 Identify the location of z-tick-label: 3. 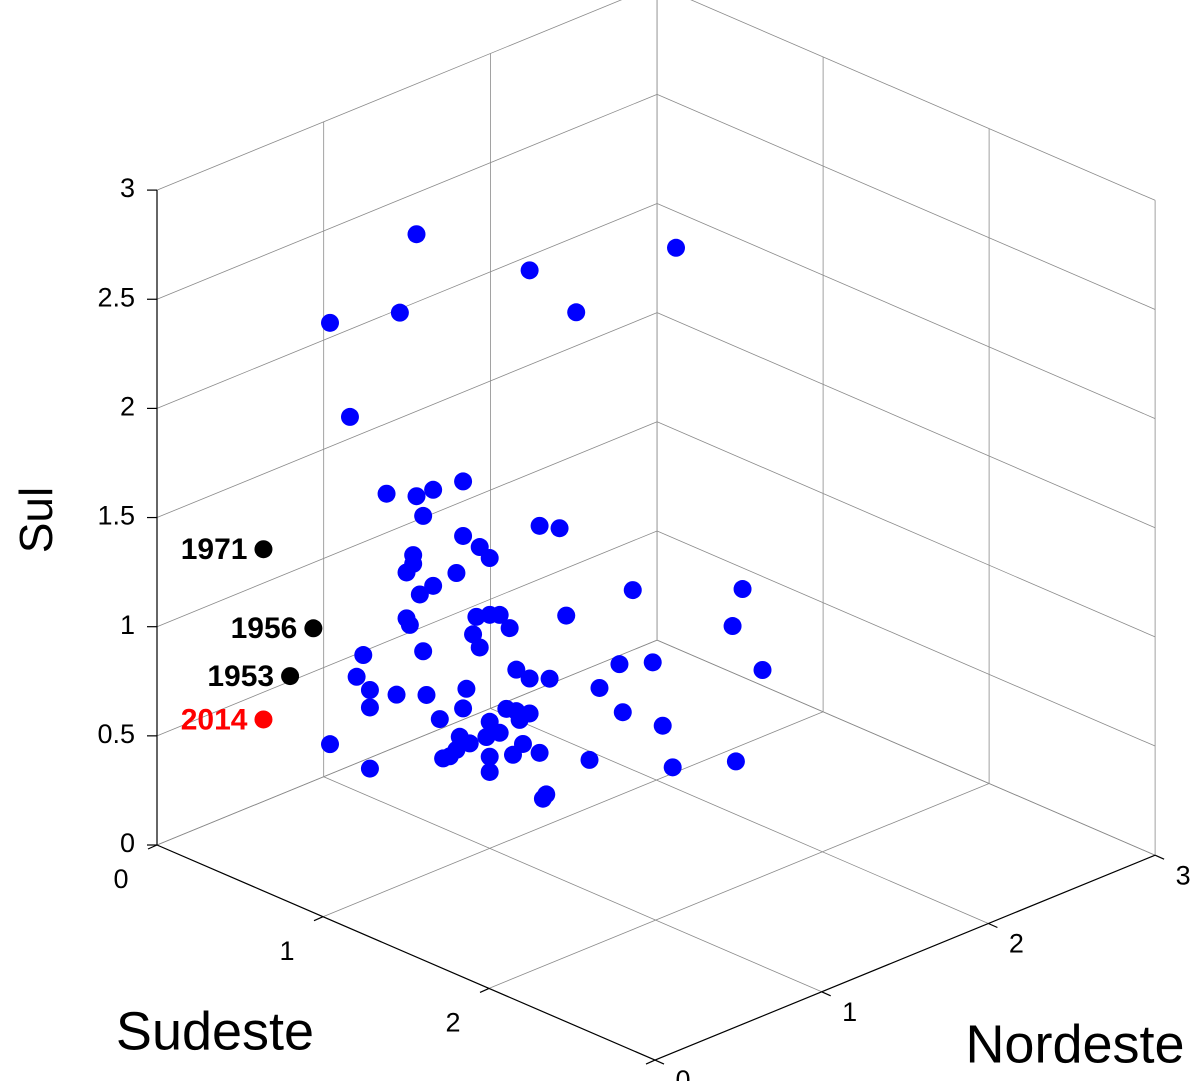
(127, 188).